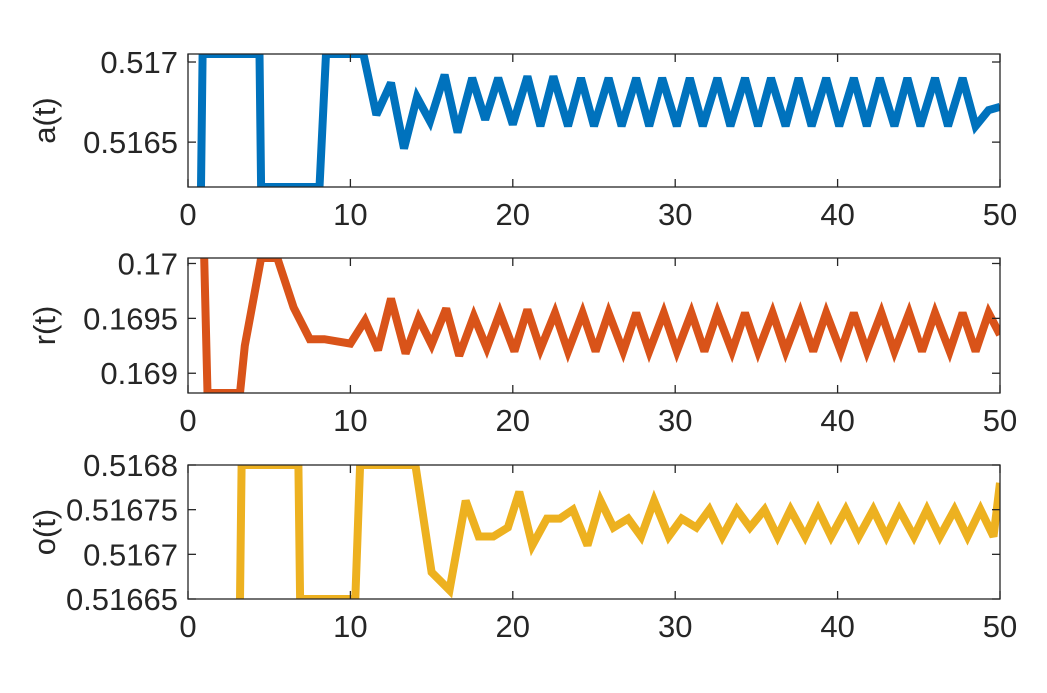  I want to click on xtick-label-a: 50, so click(1000, 214).